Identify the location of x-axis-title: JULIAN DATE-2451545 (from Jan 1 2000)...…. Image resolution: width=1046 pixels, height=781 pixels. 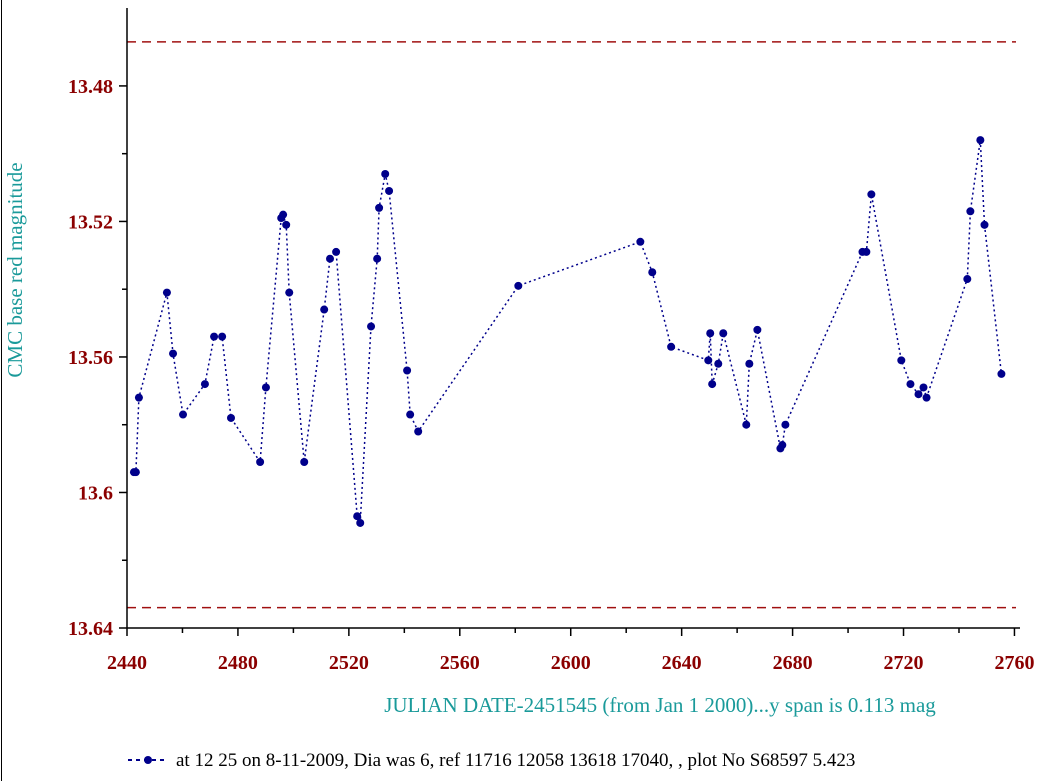
(660, 705).